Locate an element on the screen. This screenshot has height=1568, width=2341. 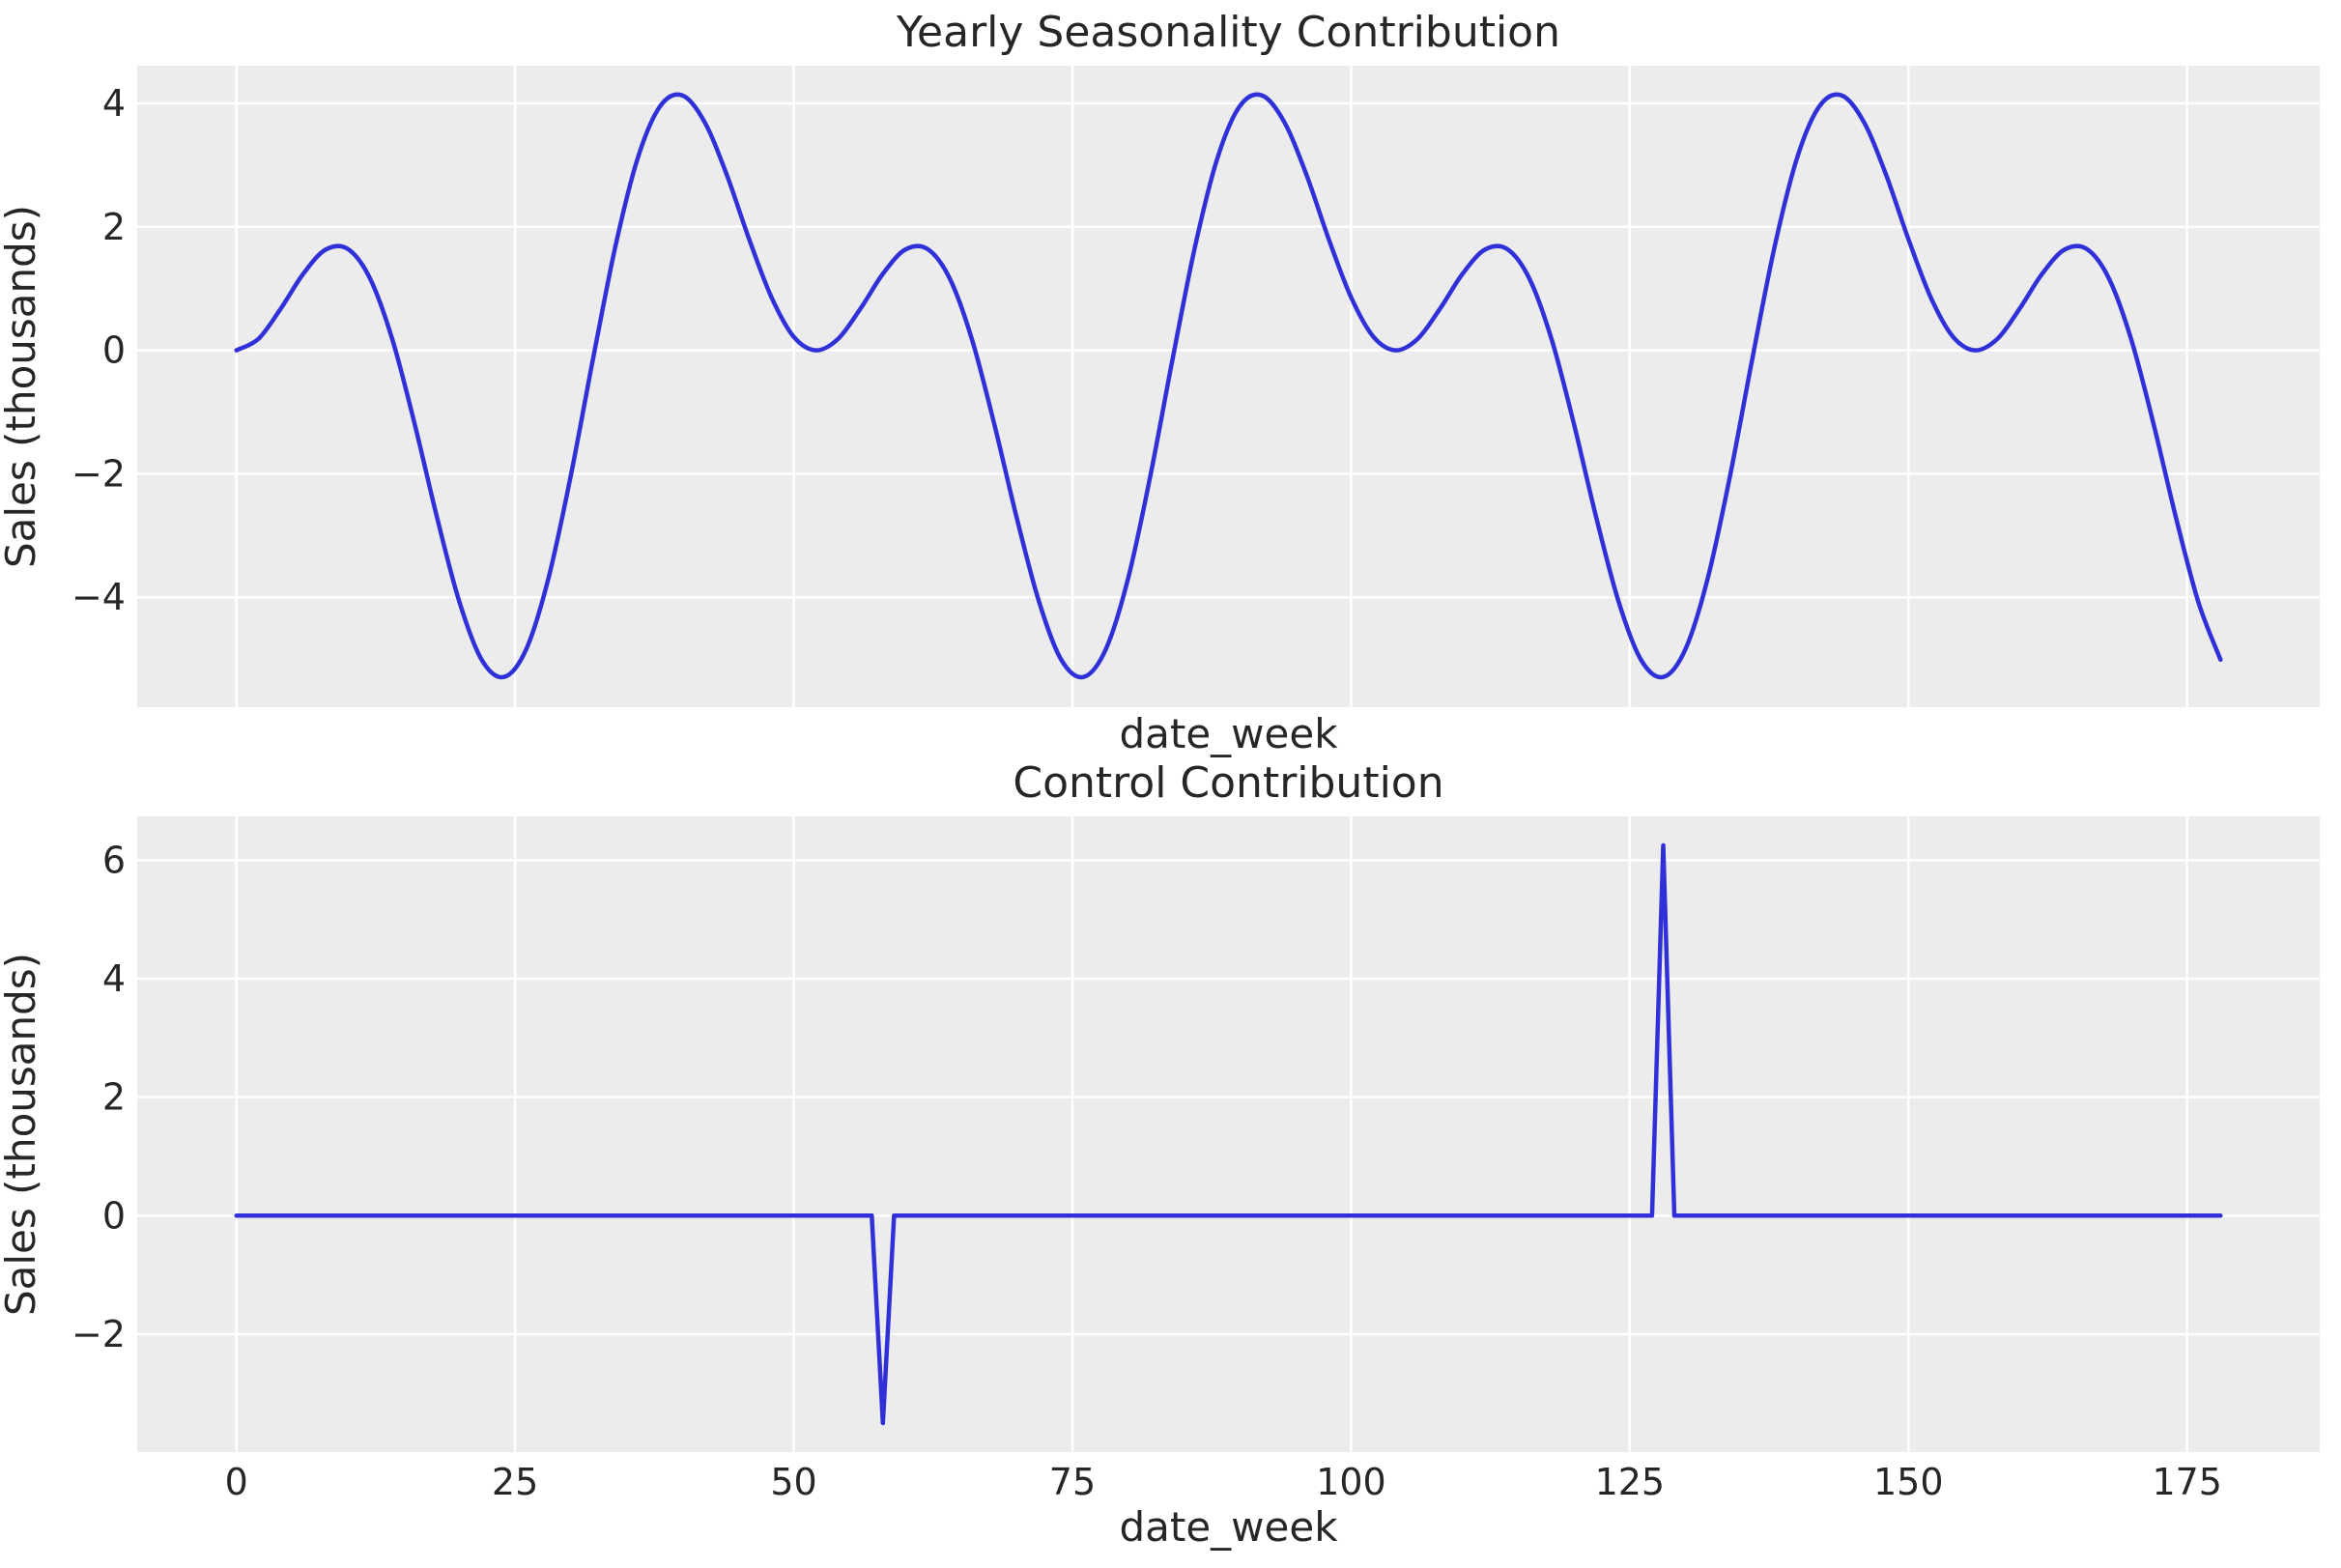
x-tick-label: 0 is located at coordinates (237, 1482).